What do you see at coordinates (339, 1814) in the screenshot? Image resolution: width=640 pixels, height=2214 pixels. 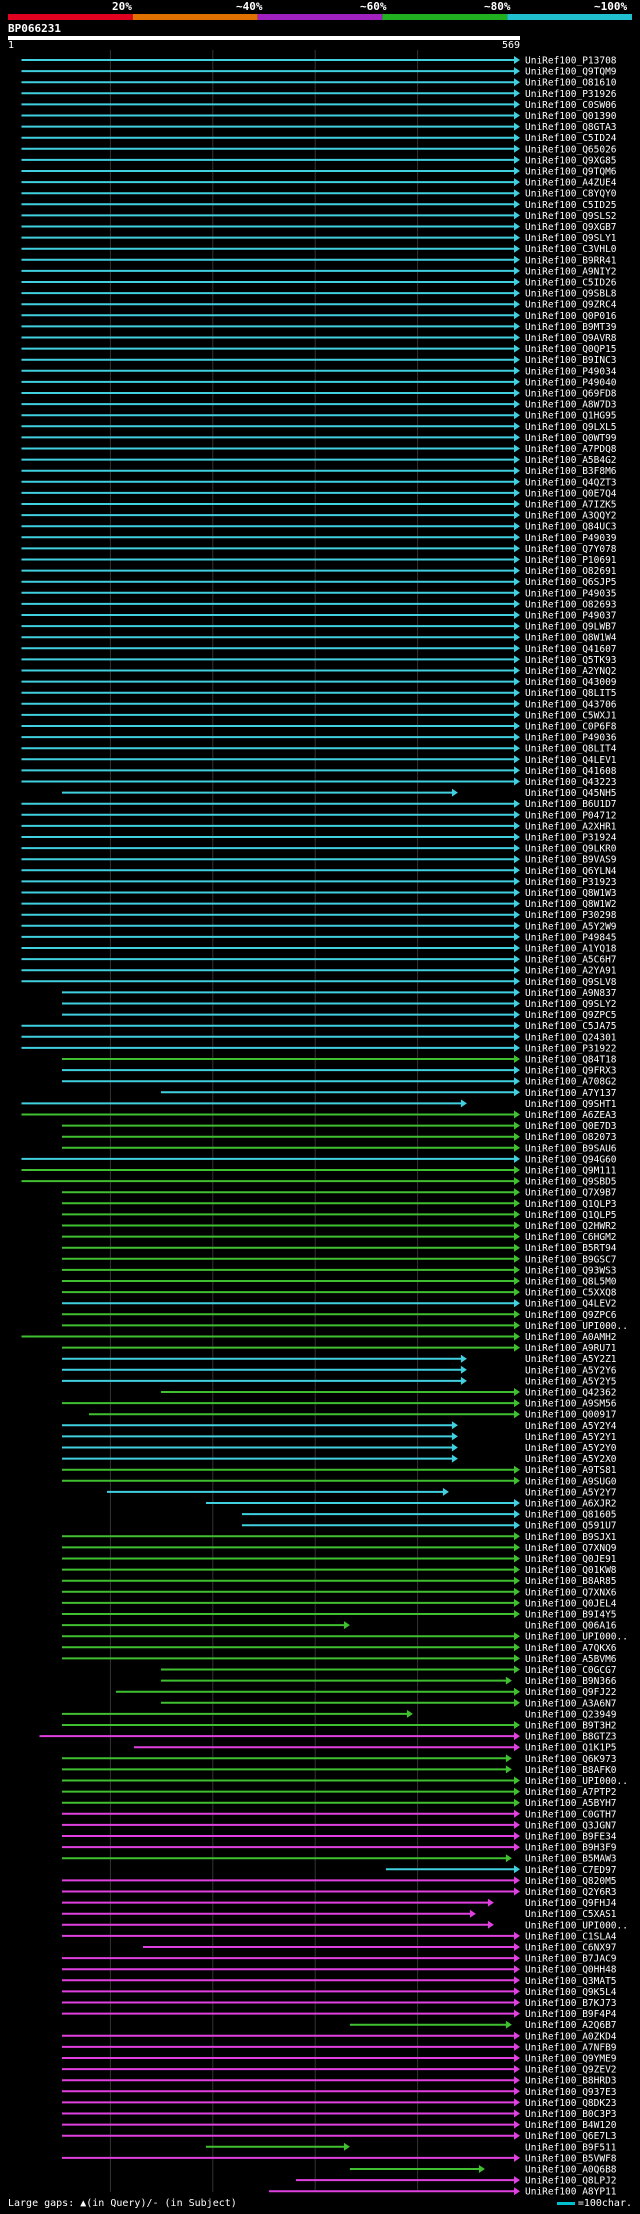 I see `hit-row: UniRef100_C0GTH7` at bounding box center [339, 1814].